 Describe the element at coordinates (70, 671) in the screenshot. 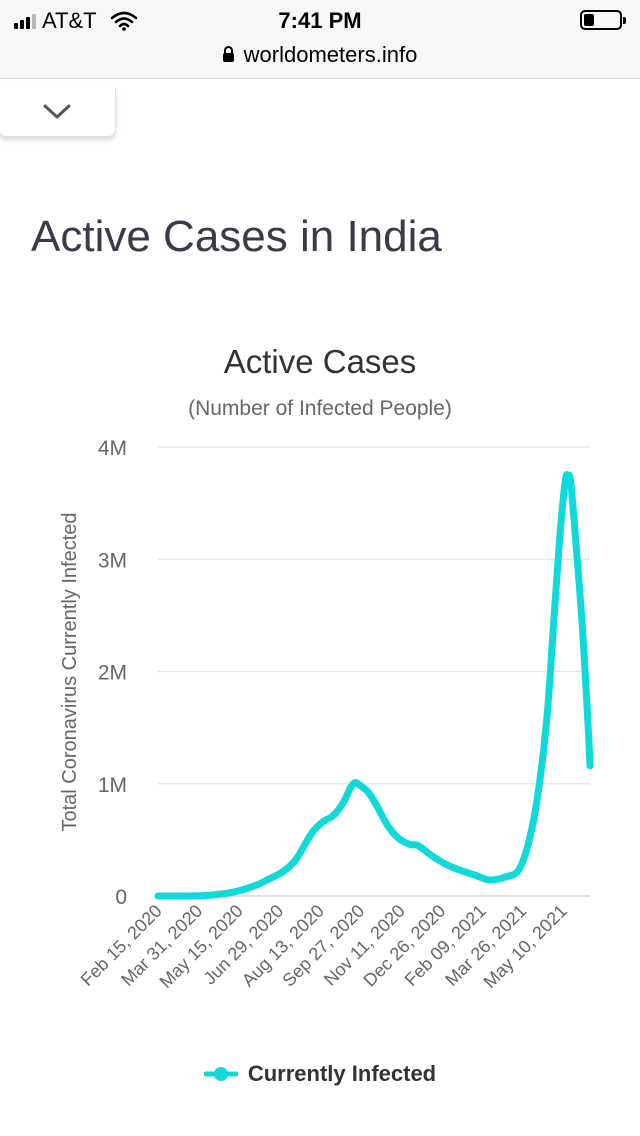

I see `y-axis-title: Total Coronavirus Currently Infected` at that location.